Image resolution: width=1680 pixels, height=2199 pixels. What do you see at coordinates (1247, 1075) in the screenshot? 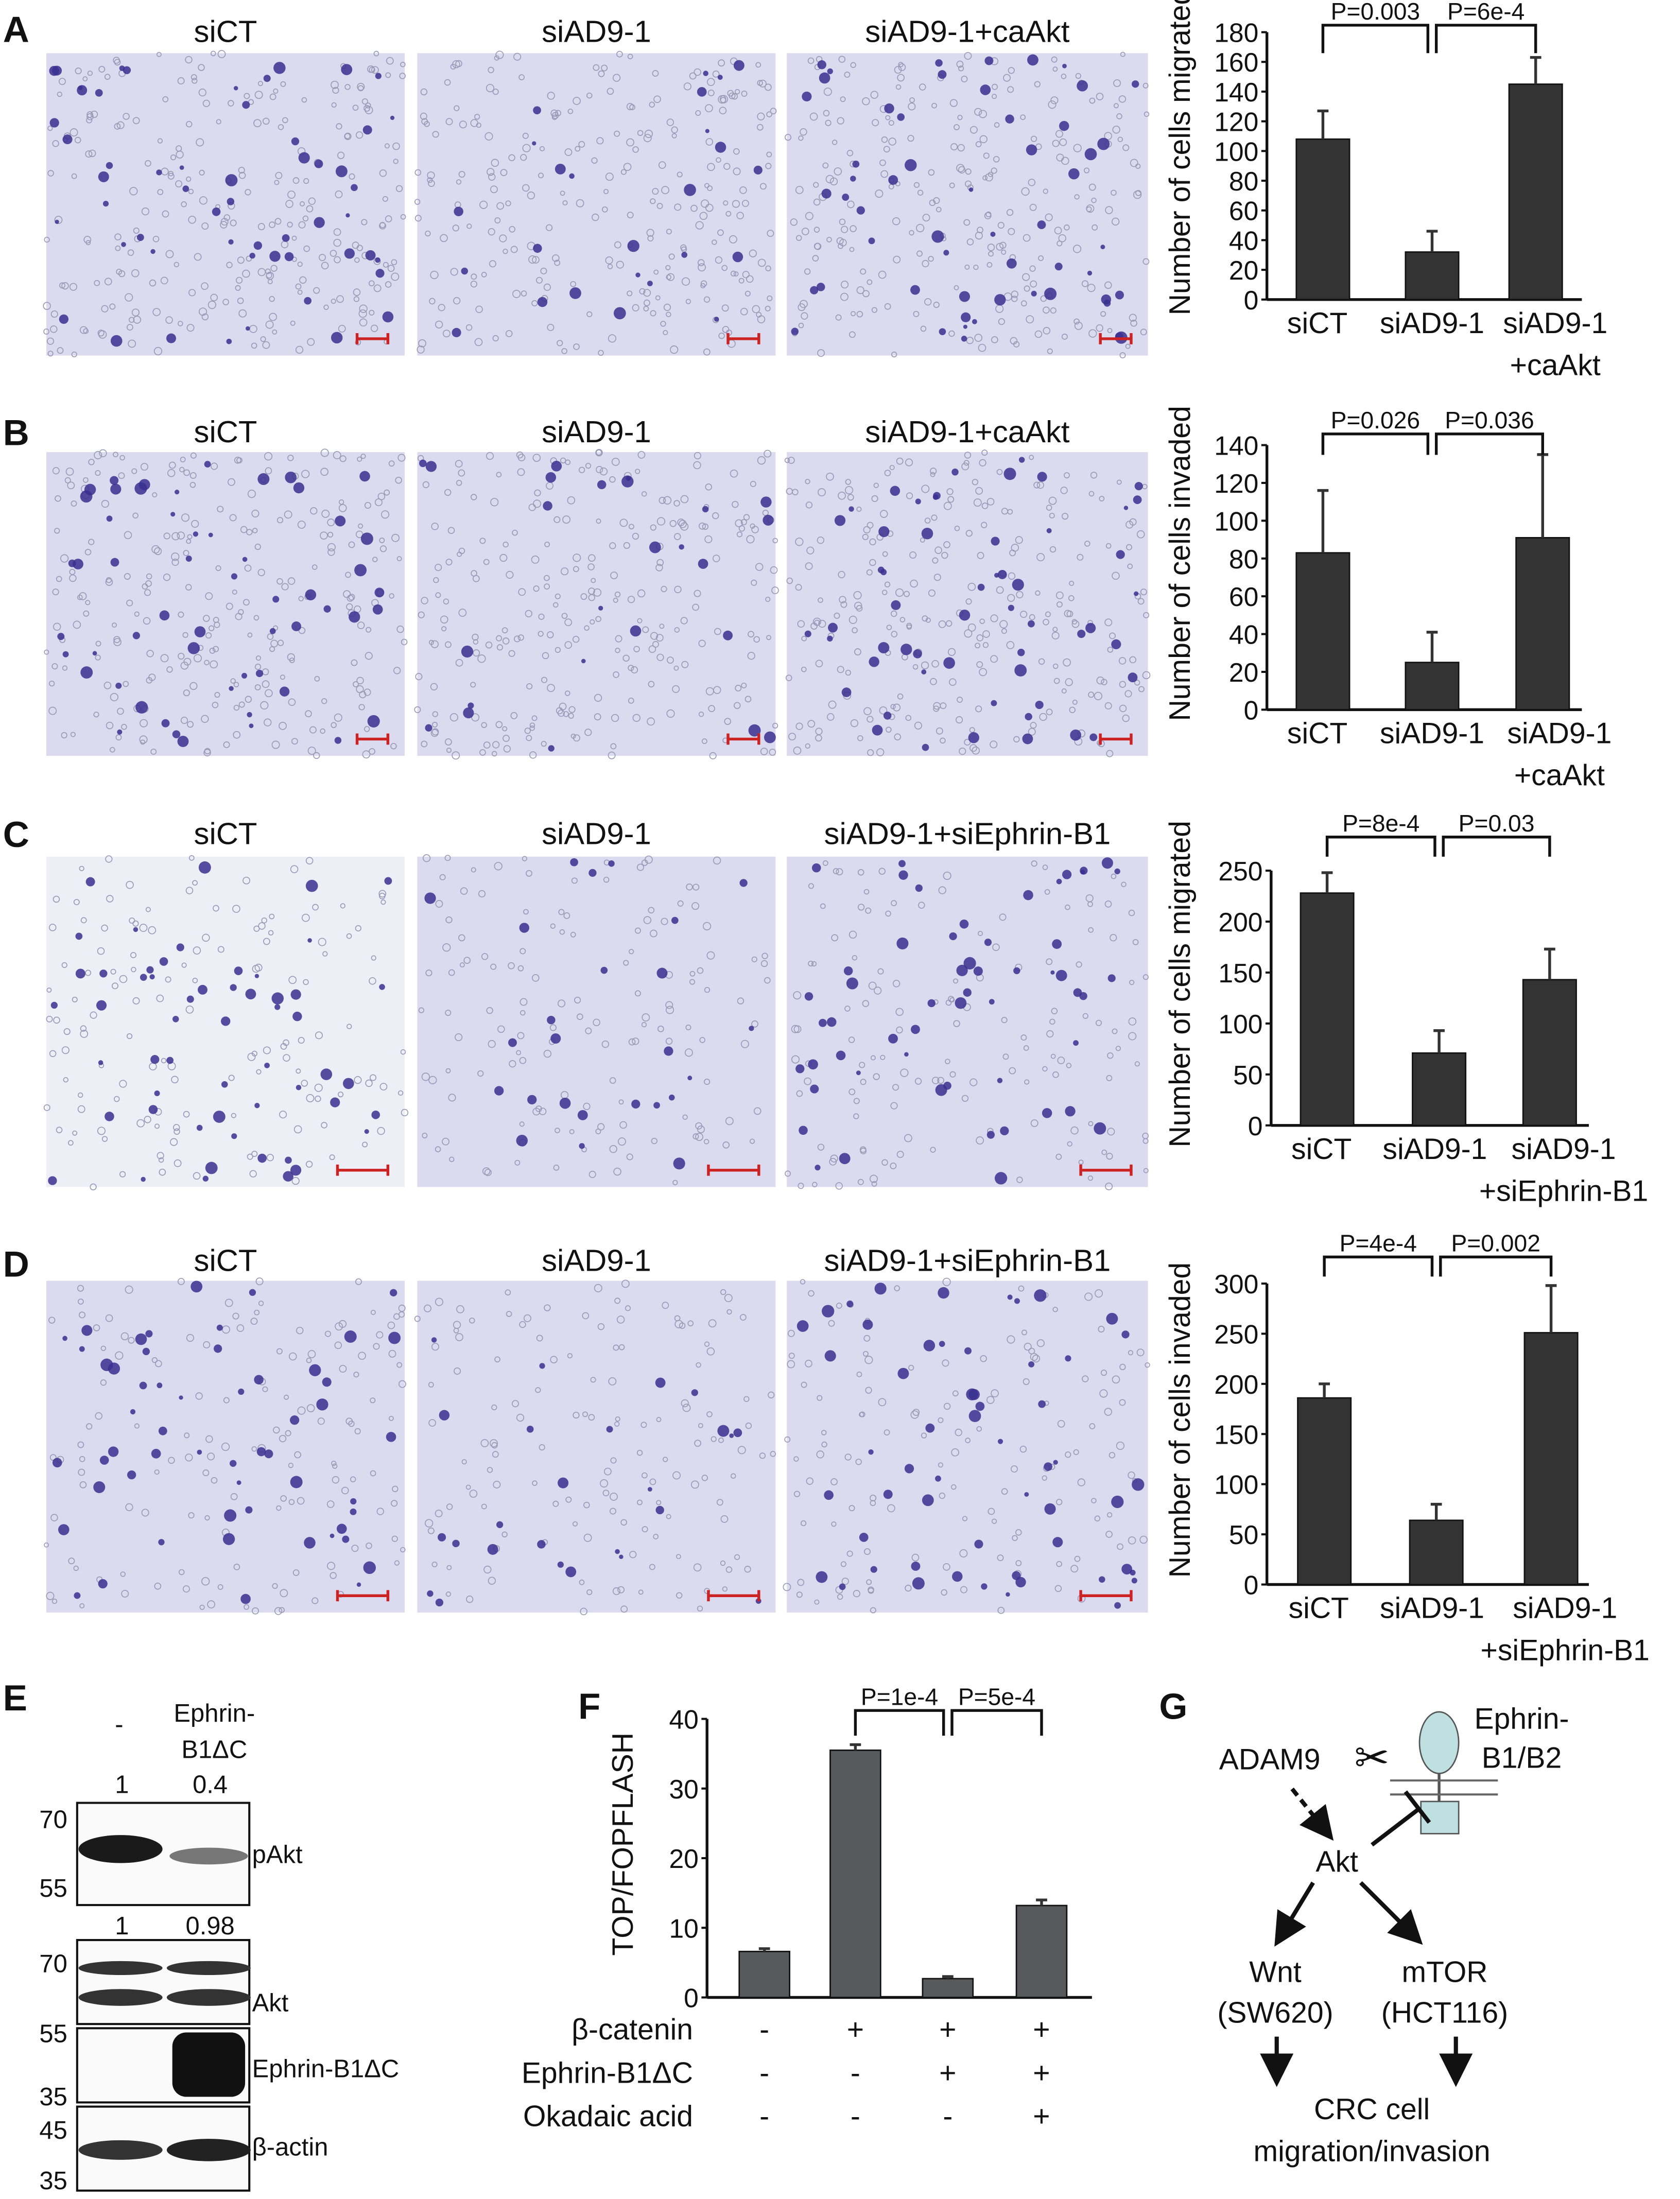
I see `y-tick-label: 50` at bounding box center [1247, 1075].